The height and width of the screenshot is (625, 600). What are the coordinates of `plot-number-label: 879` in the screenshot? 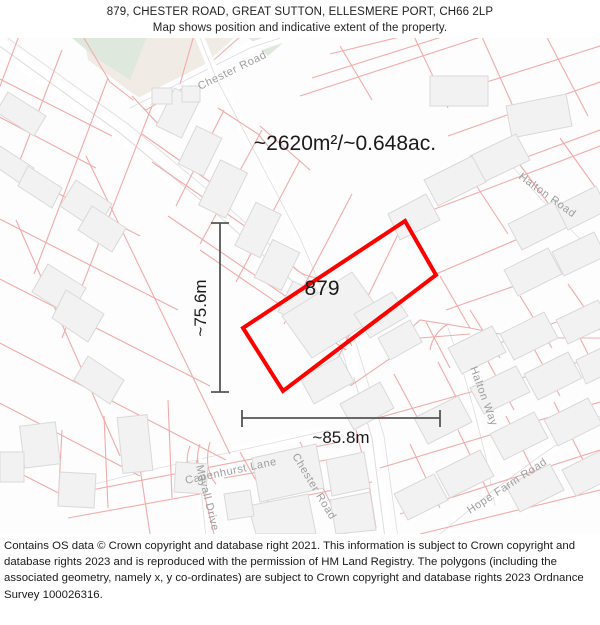 It's located at (321, 288).